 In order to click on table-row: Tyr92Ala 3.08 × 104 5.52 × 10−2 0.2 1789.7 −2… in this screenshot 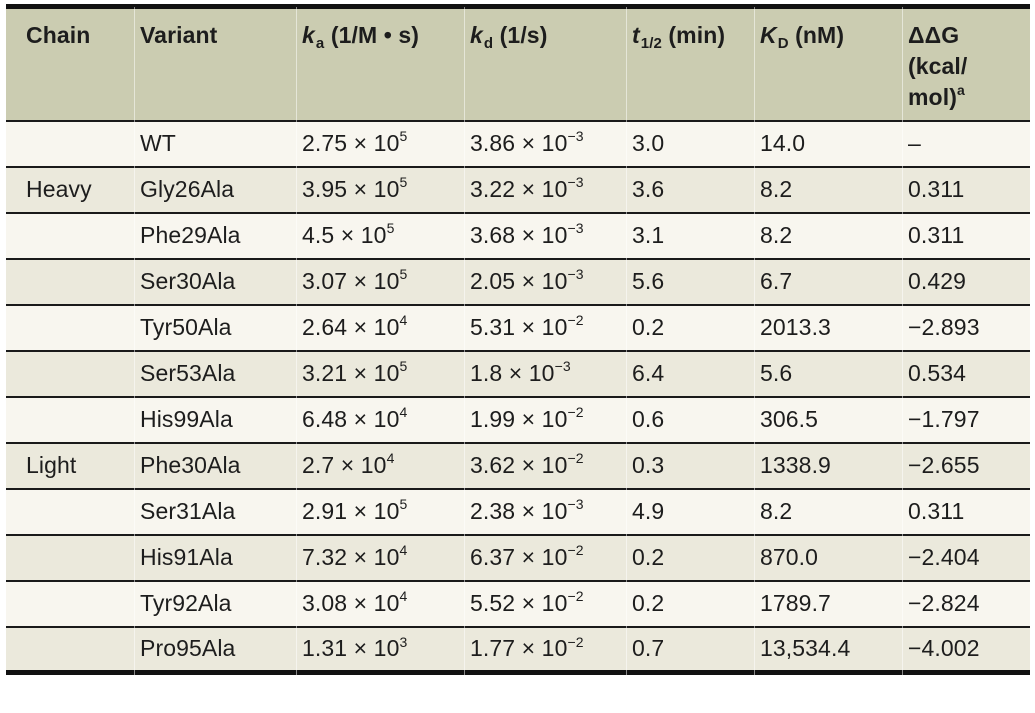, I will do `click(518, 603)`.